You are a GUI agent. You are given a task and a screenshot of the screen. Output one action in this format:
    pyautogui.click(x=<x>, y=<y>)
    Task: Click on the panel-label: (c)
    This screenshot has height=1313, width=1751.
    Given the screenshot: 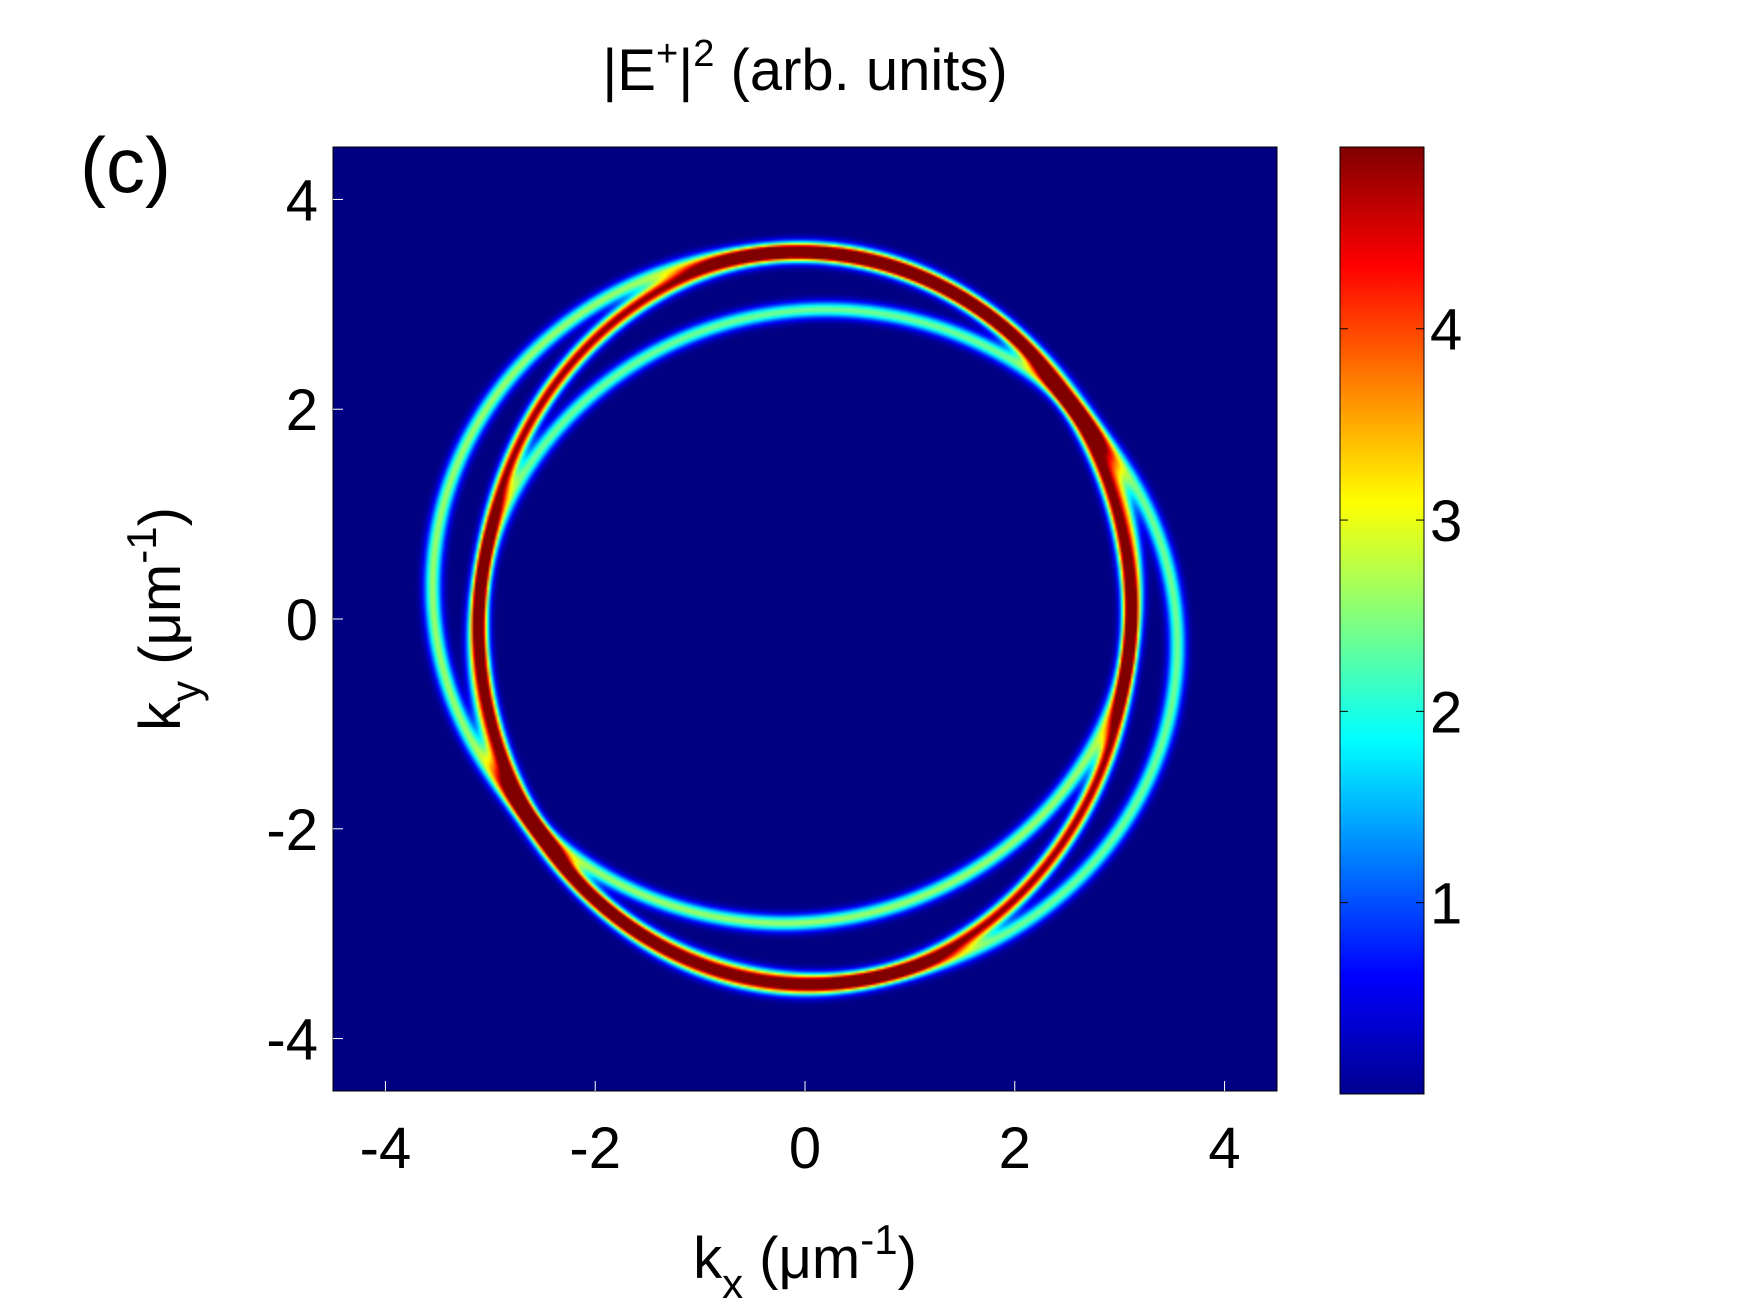 What is the action you would take?
    pyautogui.click(x=125, y=165)
    